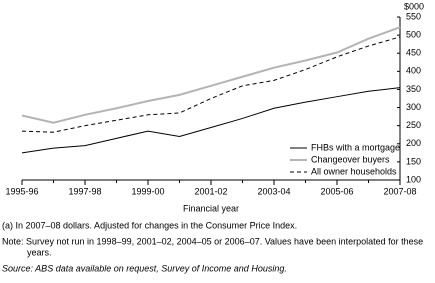  Describe the element at coordinates (413, 125) in the screenshot. I see `y-tick-label: 250` at that location.